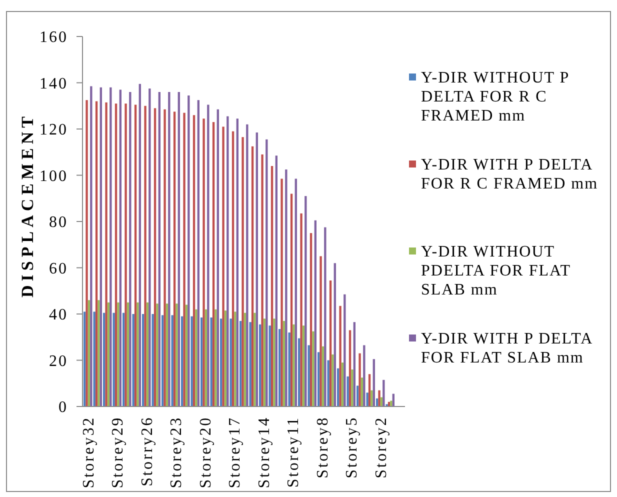 The height and width of the screenshot is (497, 617). I want to click on x-tick-label: Storey8, so click(323, 447).